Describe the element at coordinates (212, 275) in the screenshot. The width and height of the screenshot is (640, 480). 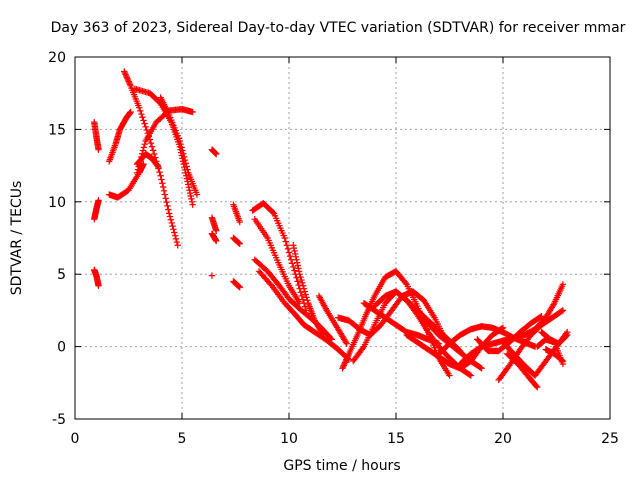
I see `data-series-track-n` at that location.